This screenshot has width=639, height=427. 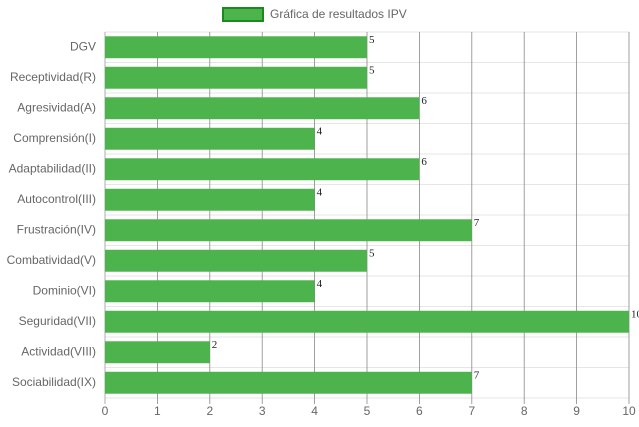 What do you see at coordinates (262, 411) in the screenshot?
I see `x-tick-label: 3` at bounding box center [262, 411].